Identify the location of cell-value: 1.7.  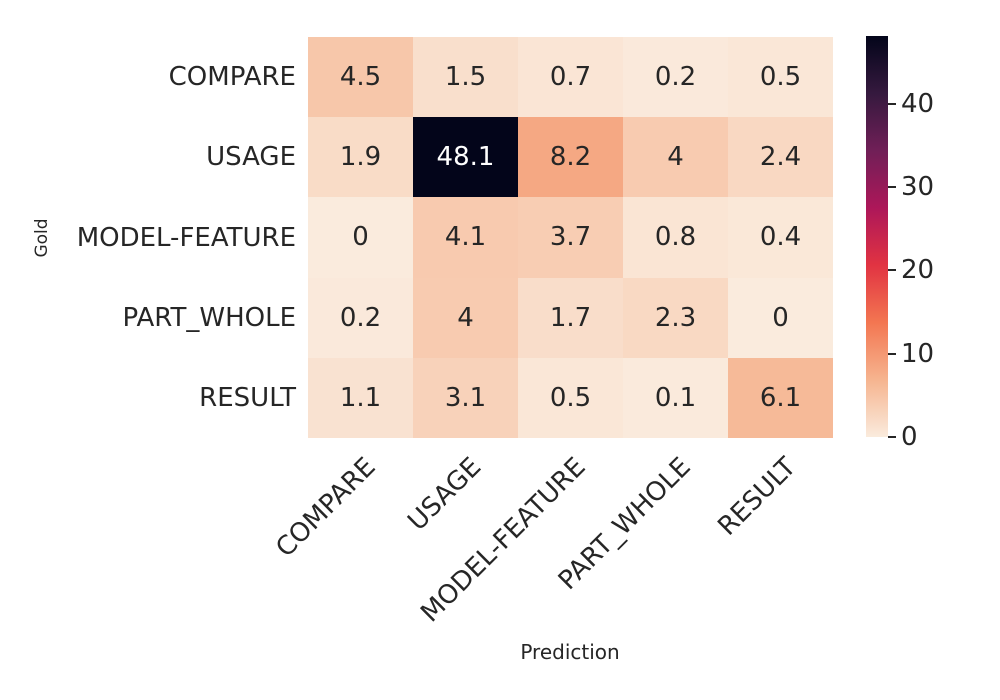
(570, 317).